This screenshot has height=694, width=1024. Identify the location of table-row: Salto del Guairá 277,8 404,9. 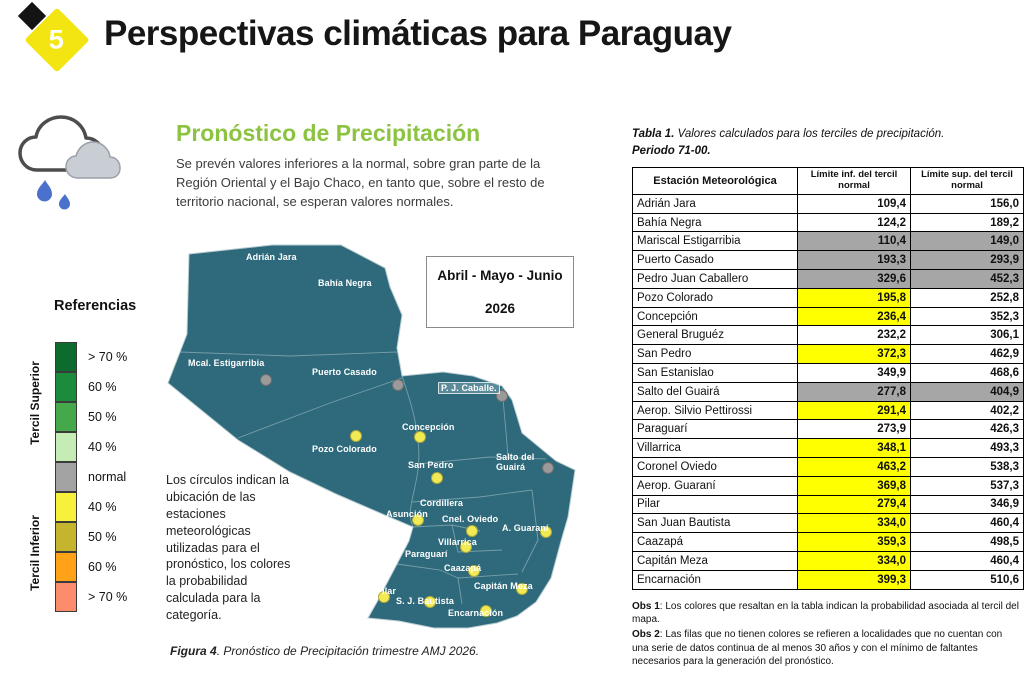
(828, 391).